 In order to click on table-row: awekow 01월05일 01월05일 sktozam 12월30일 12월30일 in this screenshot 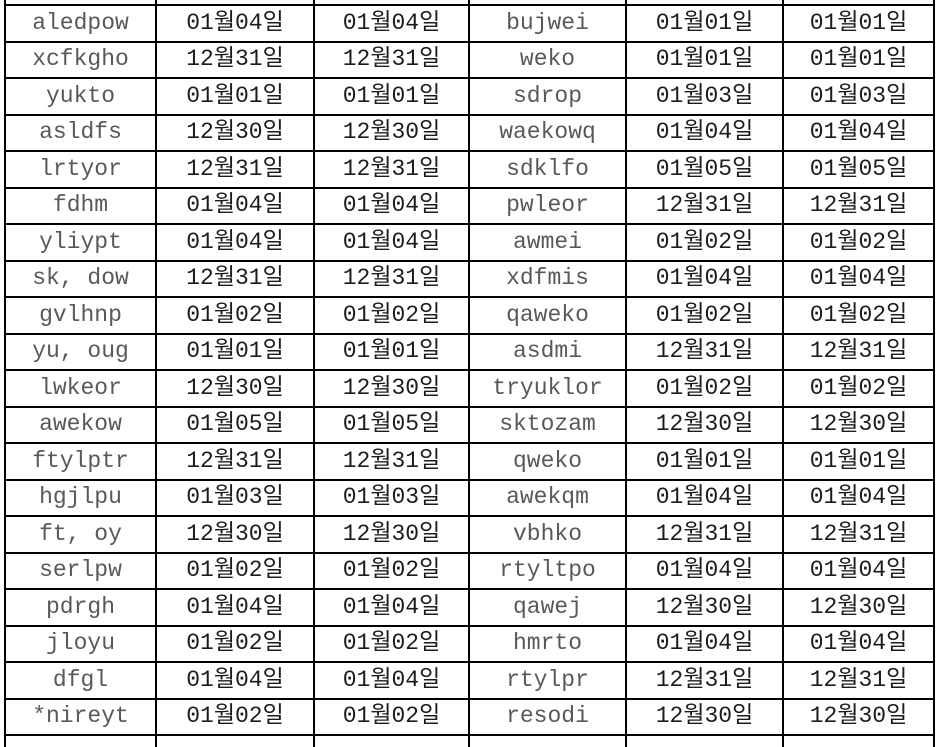, I will do `click(469, 424)`.